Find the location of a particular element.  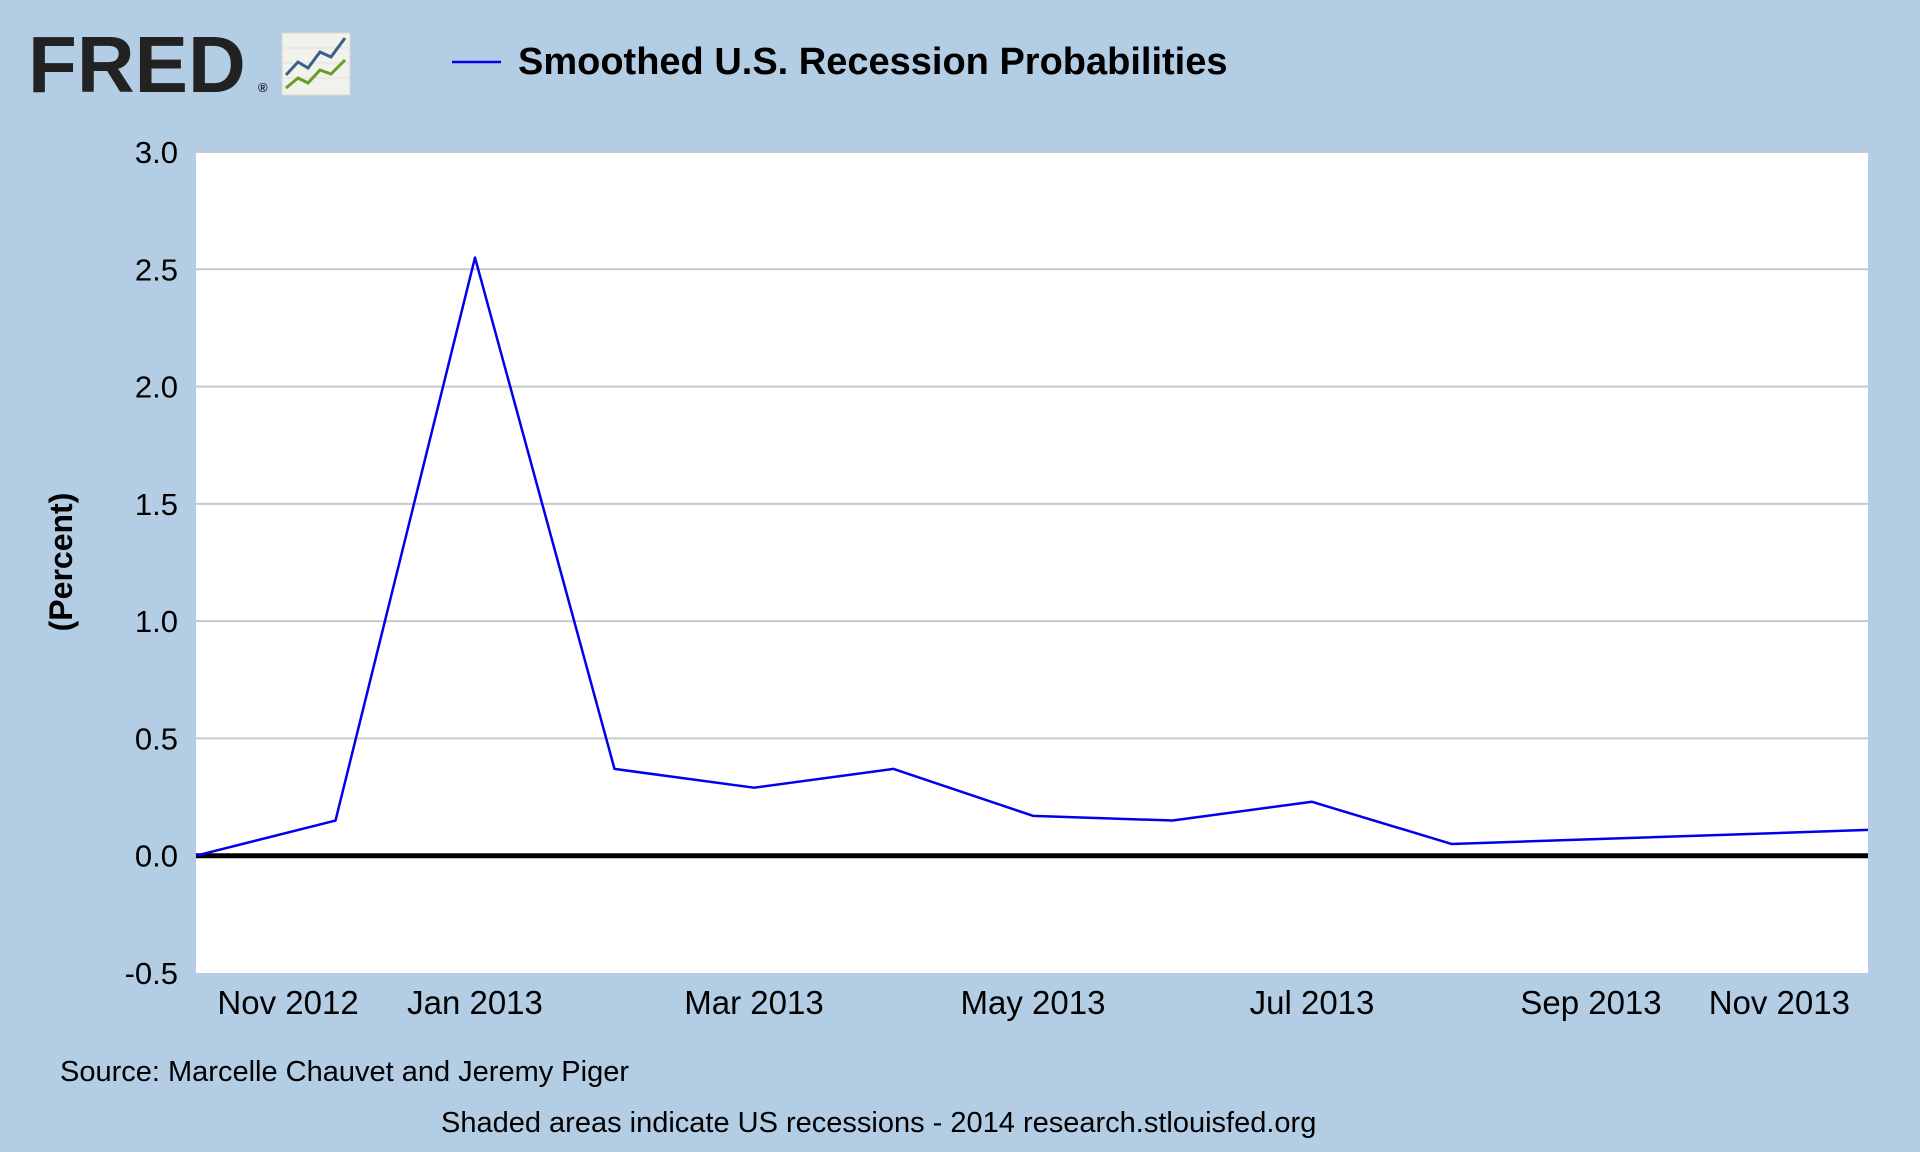

fred-chart-icon is located at coordinates (316, 64).